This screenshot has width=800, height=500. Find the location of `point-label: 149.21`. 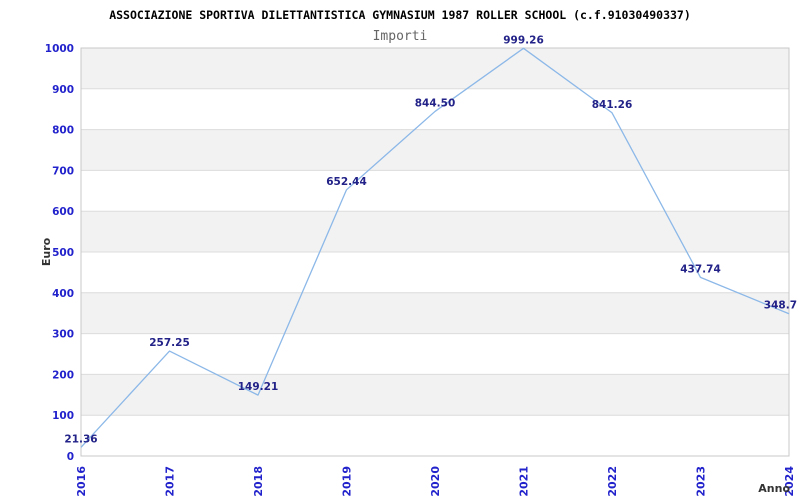

point-label: 149.21 is located at coordinates (258, 387).